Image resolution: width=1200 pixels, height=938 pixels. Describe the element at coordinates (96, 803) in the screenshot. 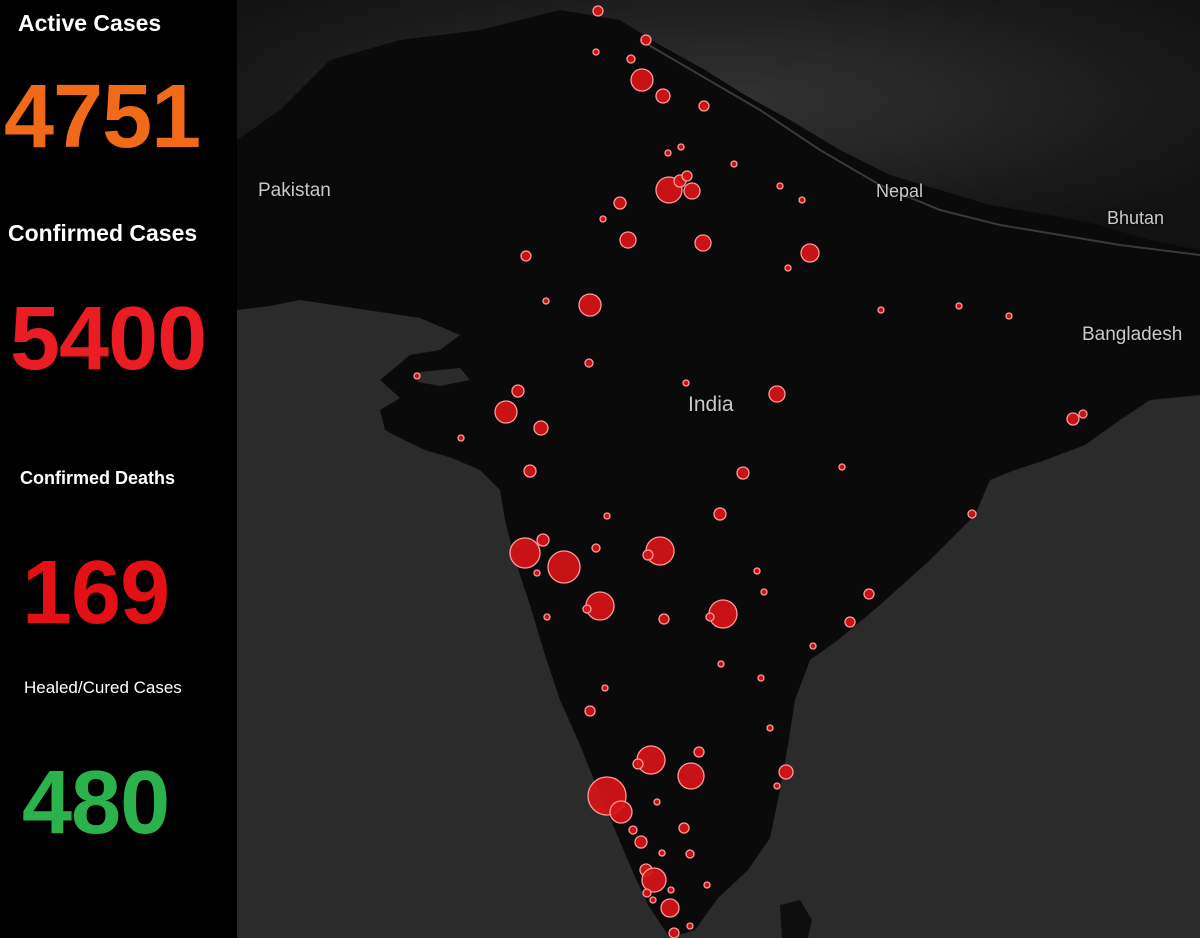

I see `healed-cases-value: 480` at that location.